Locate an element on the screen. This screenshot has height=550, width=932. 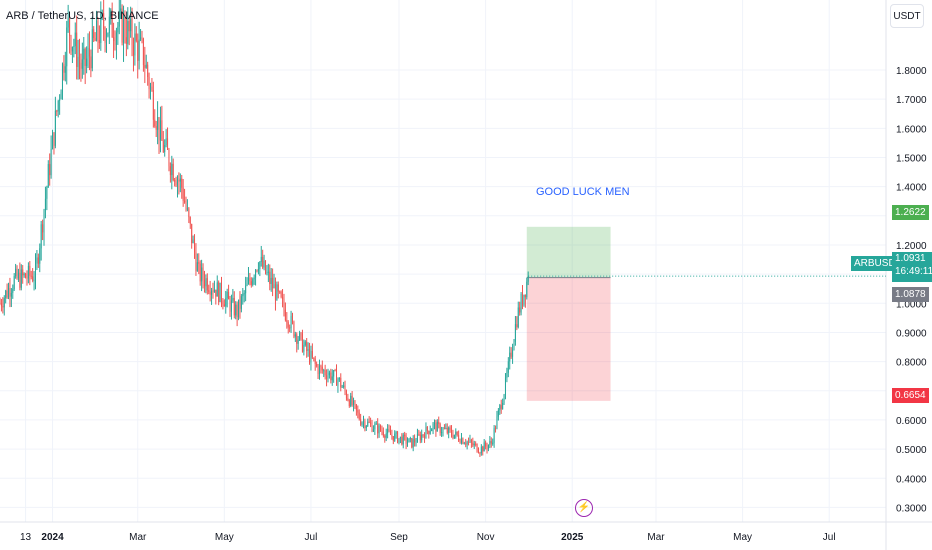
y-tick-label: 0.4000 is located at coordinates (911, 479).